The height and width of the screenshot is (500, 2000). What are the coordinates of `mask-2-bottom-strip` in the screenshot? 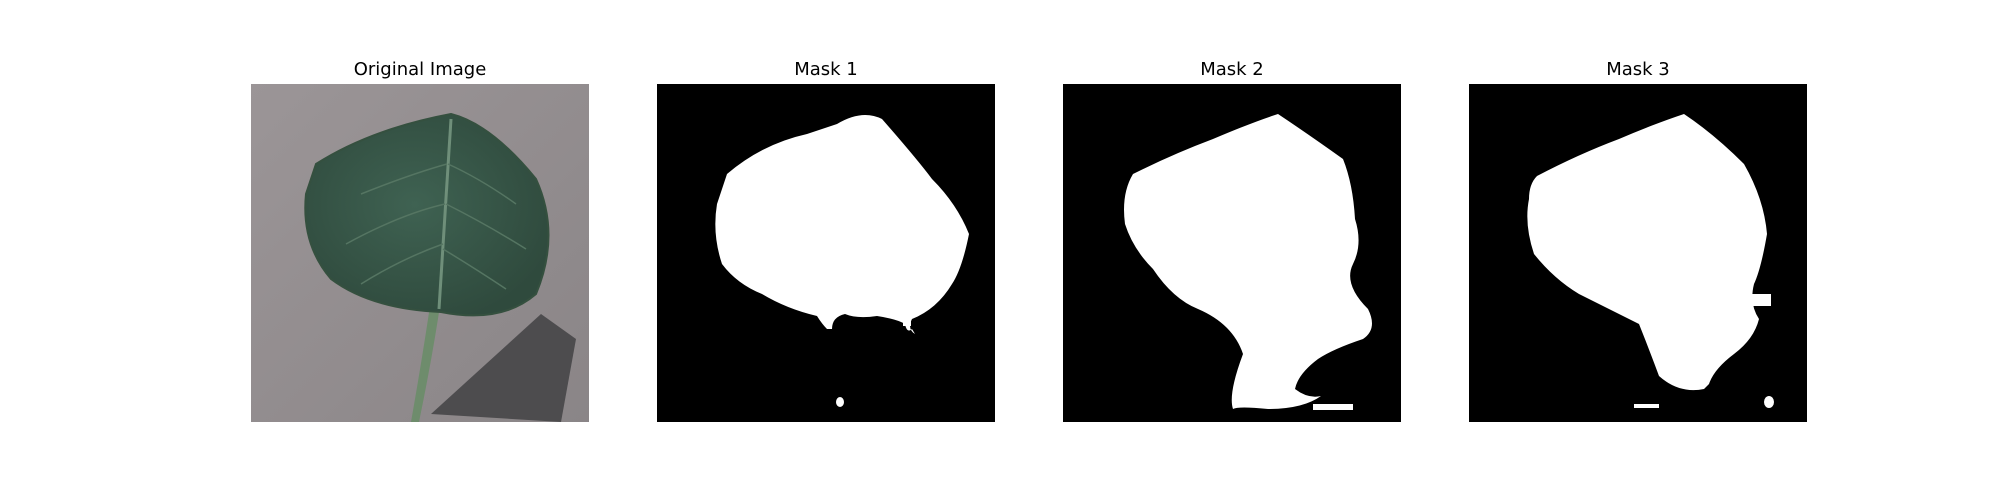 It's located at (1333, 407).